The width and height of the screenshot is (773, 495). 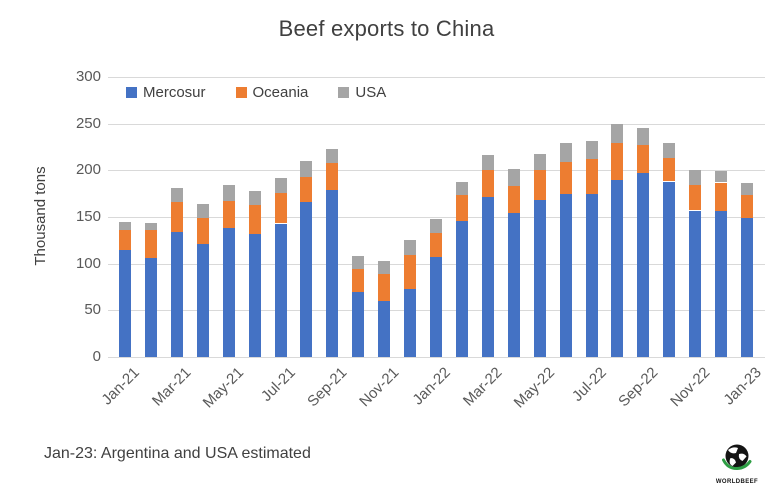 What do you see at coordinates (223, 388) in the screenshot?
I see `x-tick-May-21: May-21` at bounding box center [223, 388].